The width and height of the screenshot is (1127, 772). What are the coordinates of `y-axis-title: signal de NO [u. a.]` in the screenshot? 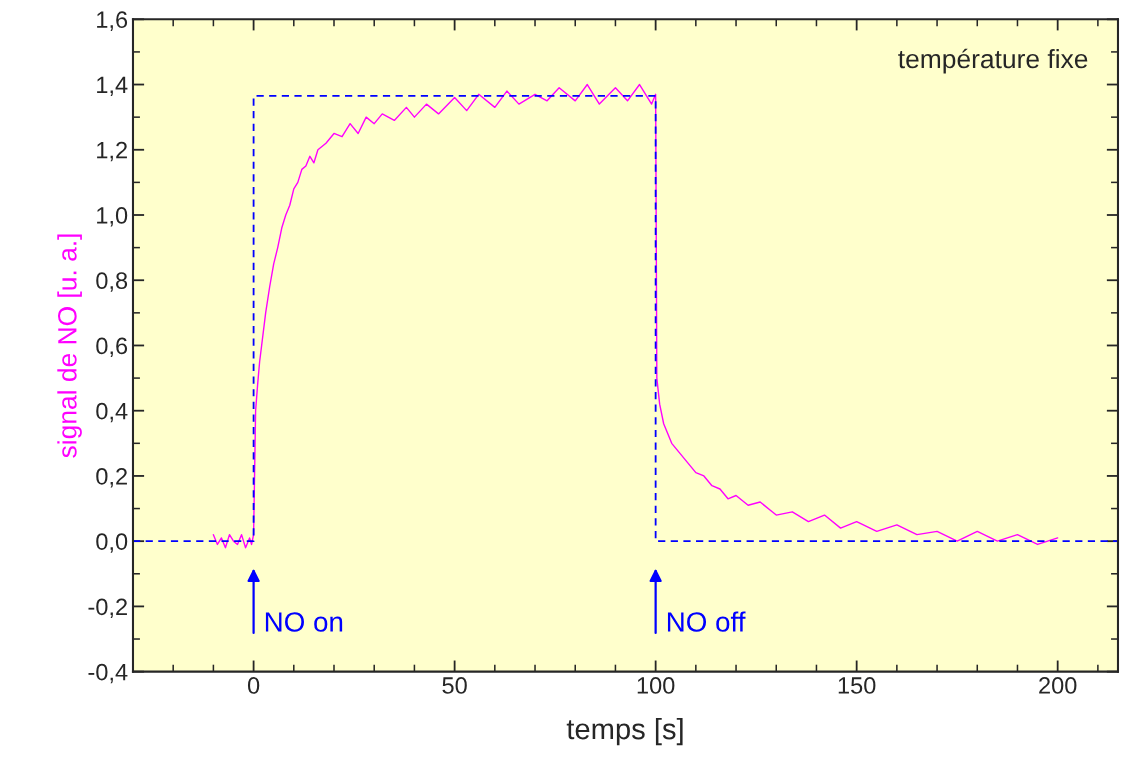 It's located at (69, 346).